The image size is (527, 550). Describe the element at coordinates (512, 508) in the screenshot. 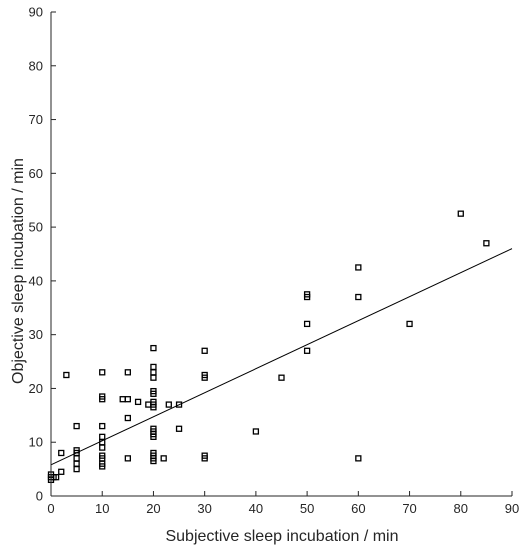

I see `x-tick-label: 90` at that location.